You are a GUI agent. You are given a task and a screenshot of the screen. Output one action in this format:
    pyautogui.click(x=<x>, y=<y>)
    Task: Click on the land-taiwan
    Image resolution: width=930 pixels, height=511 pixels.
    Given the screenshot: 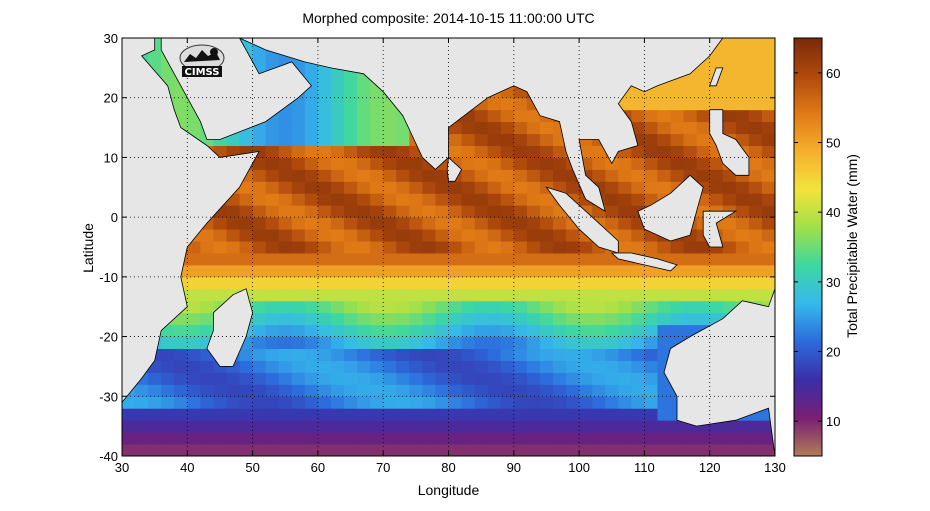 What is the action you would take?
    pyautogui.click(x=716, y=77)
    